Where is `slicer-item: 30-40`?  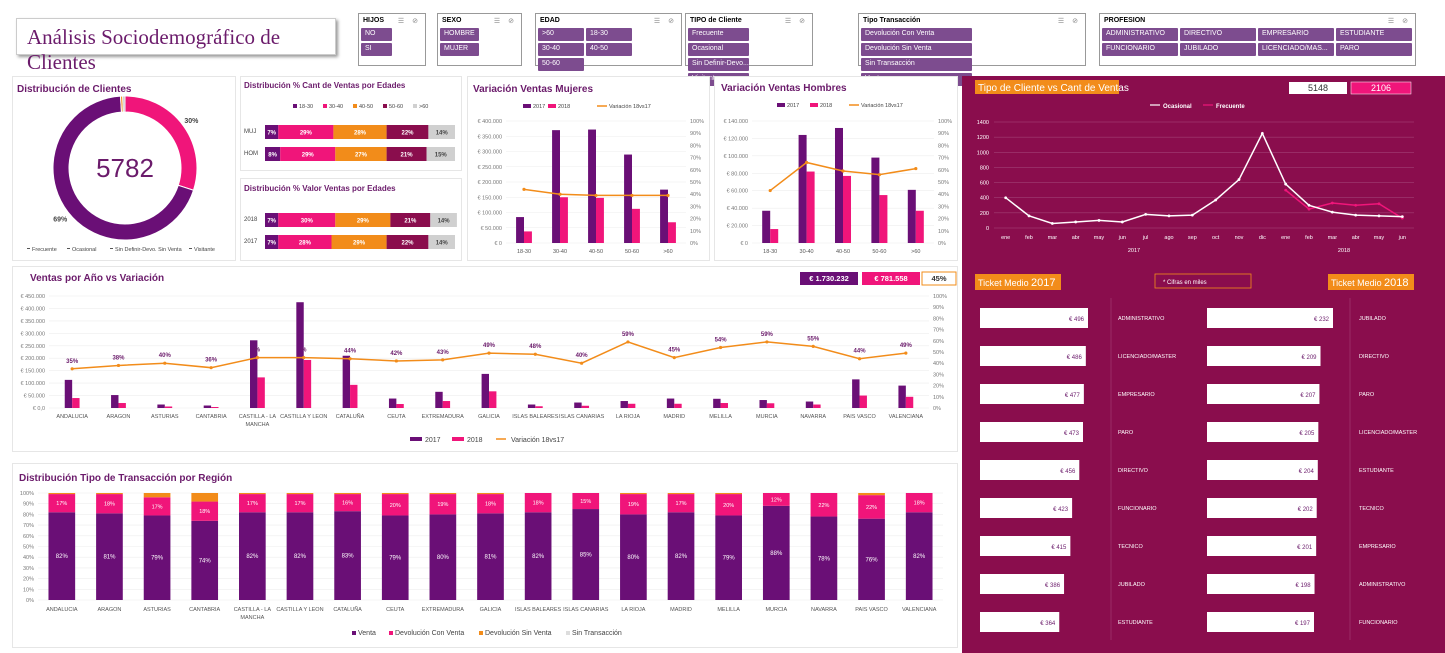
slicer-item: 30-40 is located at coordinates (561, 49).